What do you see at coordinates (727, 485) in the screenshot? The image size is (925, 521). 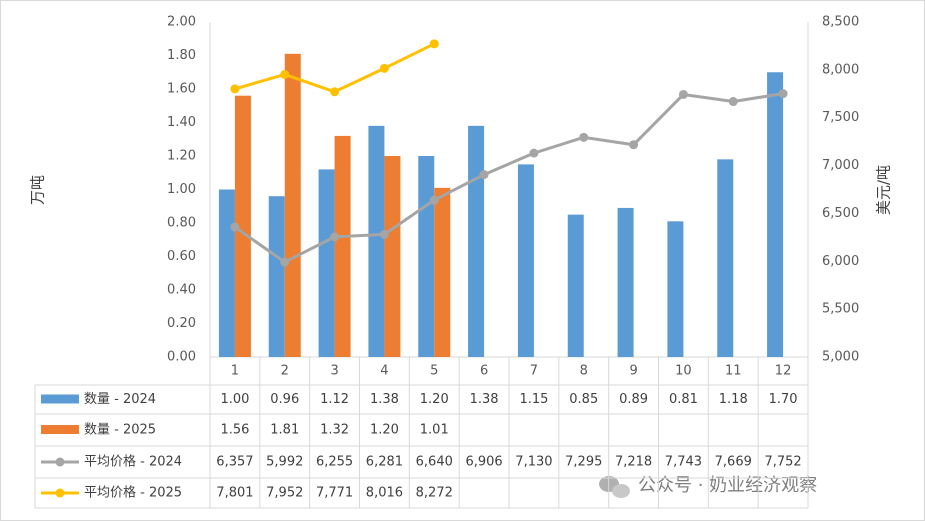 I see `watermark: 公众号 · 奶业经济观察` at bounding box center [727, 485].